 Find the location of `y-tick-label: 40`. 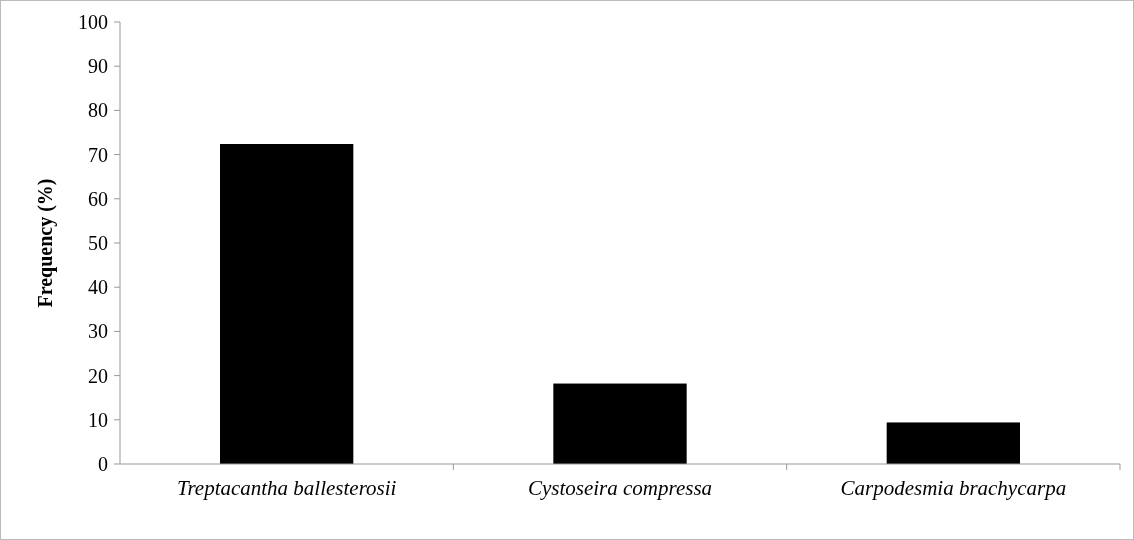

y-tick-label: 40 is located at coordinates (98, 287).